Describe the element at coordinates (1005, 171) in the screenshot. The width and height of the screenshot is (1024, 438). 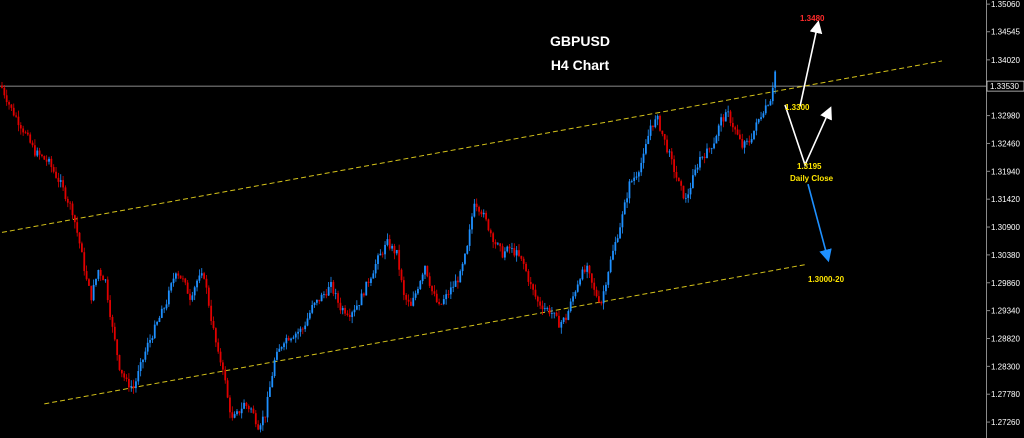
I see `price-tick-label: 1.31940` at that location.